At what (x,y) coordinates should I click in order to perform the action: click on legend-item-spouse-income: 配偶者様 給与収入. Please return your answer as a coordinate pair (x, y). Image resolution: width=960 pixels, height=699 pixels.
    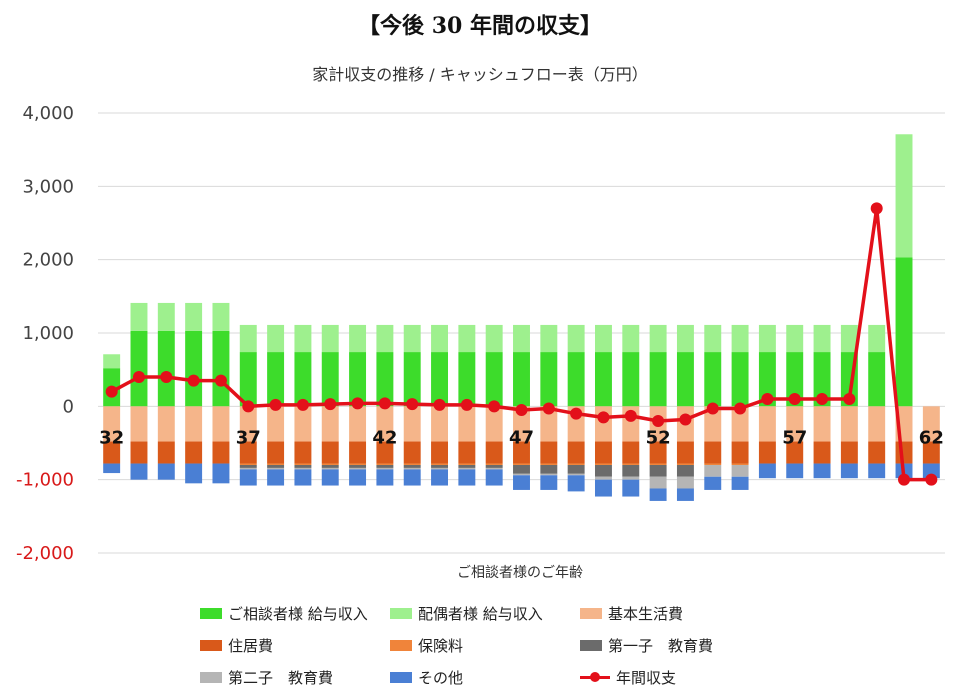
    Looking at the image, I should click on (466, 613).